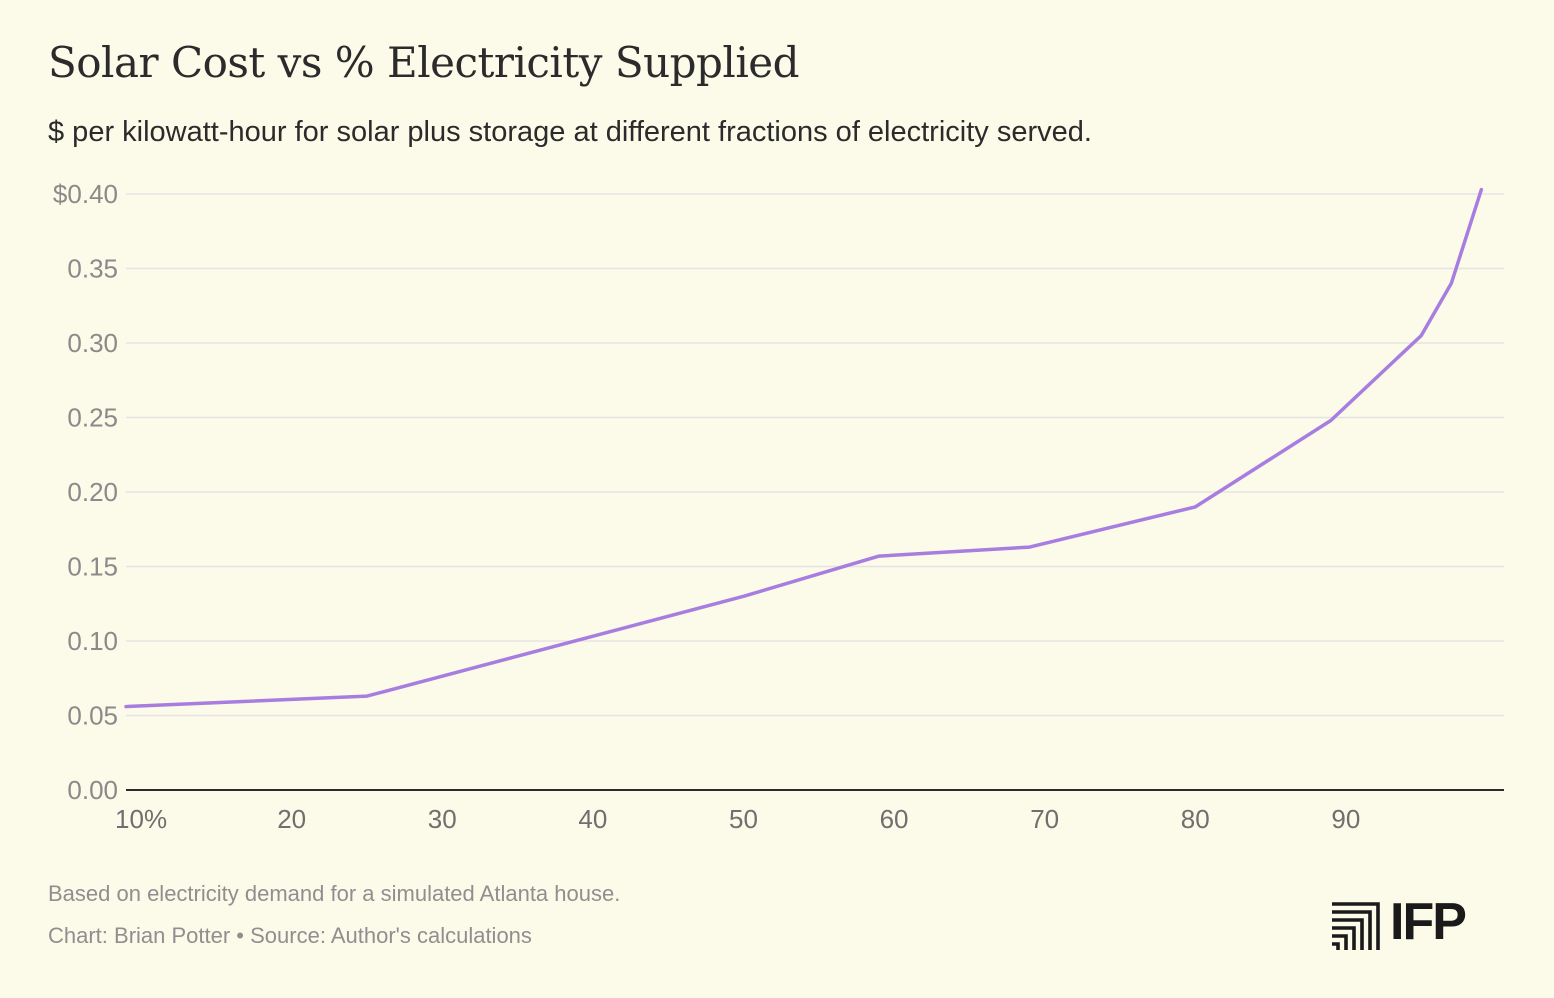 The width and height of the screenshot is (1554, 998). What do you see at coordinates (92, 641) in the screenshot?
I see `y-tick-label: 0.10` at bounding box center [92, 641].